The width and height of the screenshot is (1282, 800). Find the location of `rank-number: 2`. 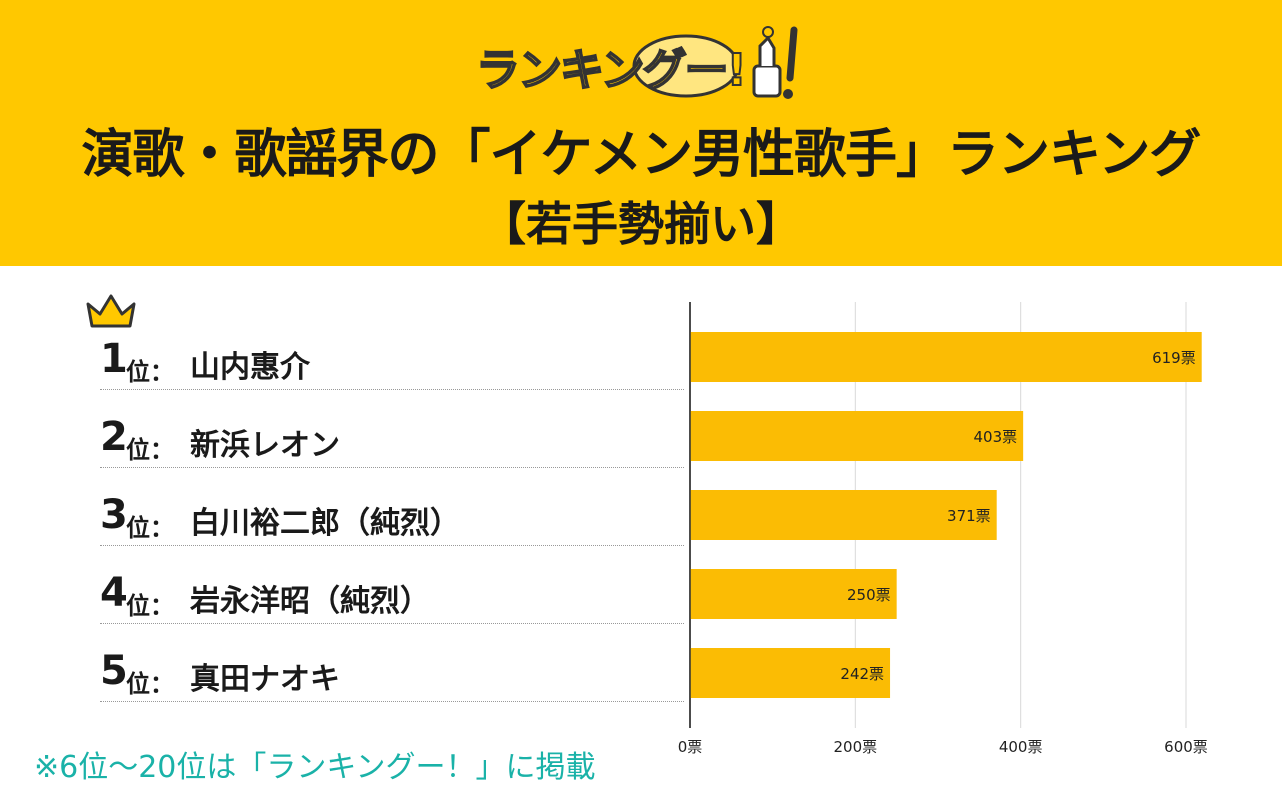

rank-number: 2 is located at coordinates (114, 437).